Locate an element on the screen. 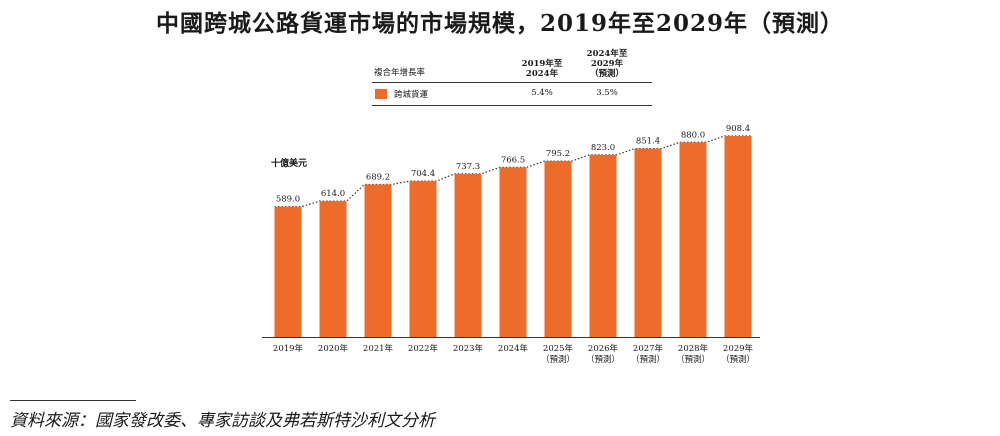 The image size is (1000, 436). x-tick-label: 2027年 is located at coordinates (648, 348).